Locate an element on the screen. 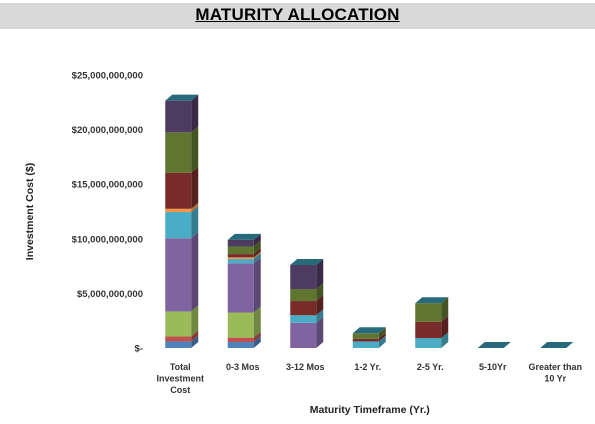  x-tick-label: Total Investment Cost is located at coordinates (180, 378).